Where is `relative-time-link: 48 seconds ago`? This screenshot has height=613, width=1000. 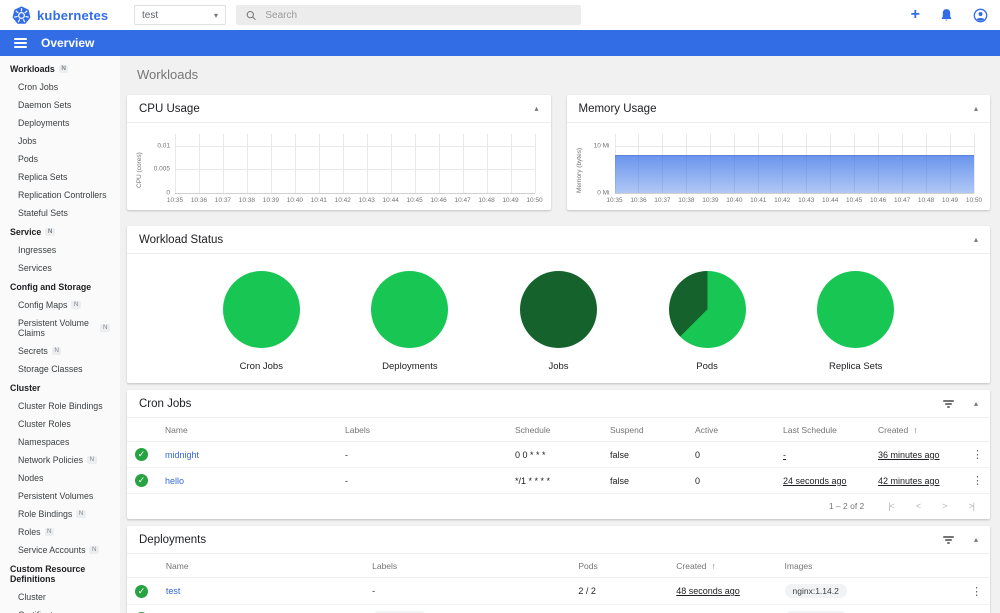 relative-time-link: 48 seconds ago is located at coordinates (708, 591).